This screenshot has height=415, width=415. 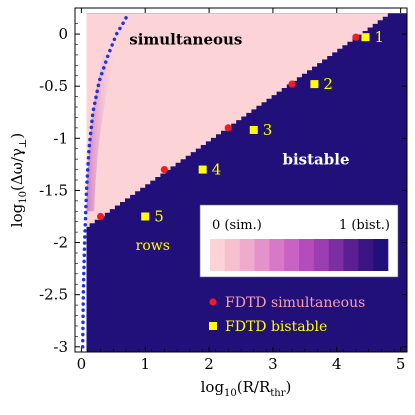 What do you see at coordinates (209, 364) in the screenshot?
I see `x-tick-label: 2` at bounding box center [209, 364].